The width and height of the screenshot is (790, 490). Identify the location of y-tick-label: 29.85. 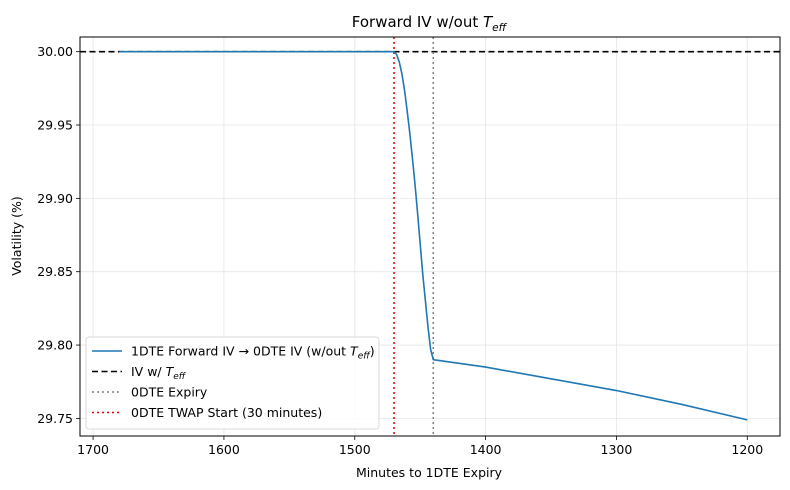
(55, 271).